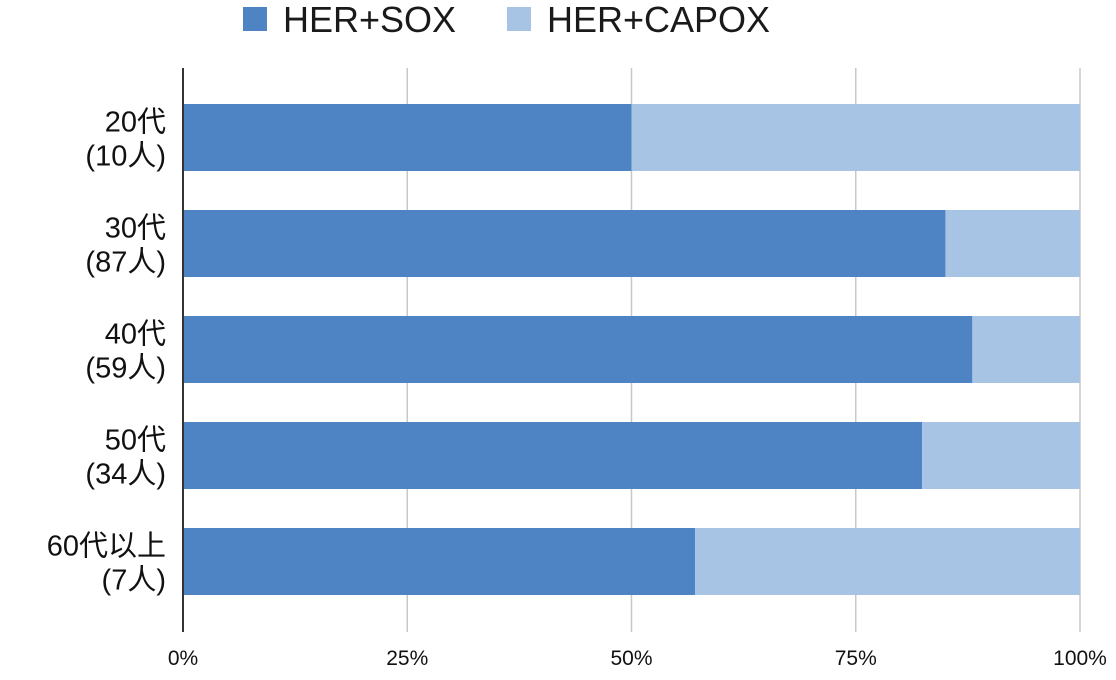  What do you see at coordinates (135, 441) in the screenshot?
I see `category-label-line: 50代` at bounding box center [135, 441].